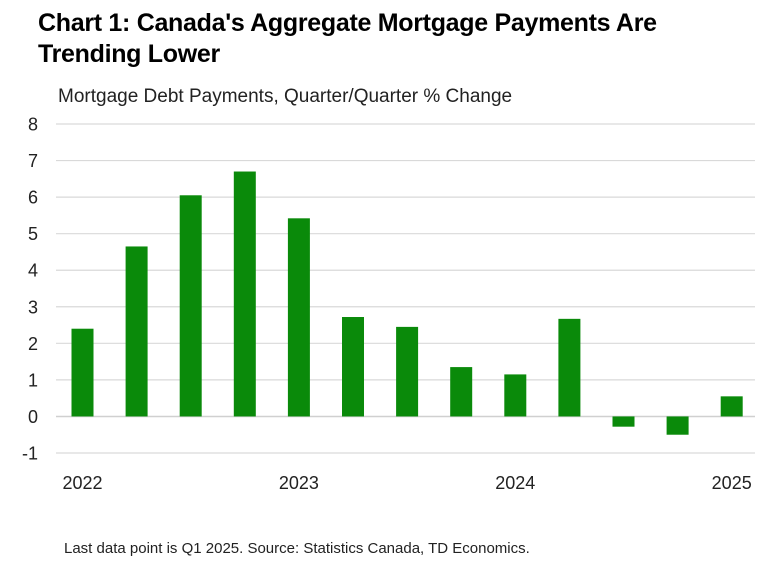 The image size is (768, 569). Describe the element at coordinates (33, 161) in the screenshot. I see `y-tick-label: 7` at that location.